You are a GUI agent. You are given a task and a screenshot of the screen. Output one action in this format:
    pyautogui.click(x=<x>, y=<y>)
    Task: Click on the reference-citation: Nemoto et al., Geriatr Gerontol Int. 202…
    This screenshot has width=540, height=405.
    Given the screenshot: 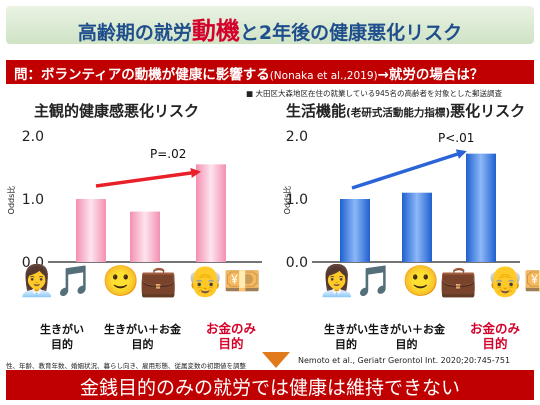 What is the action you would take?
    pyautogui.click(x=404, y=360)
    